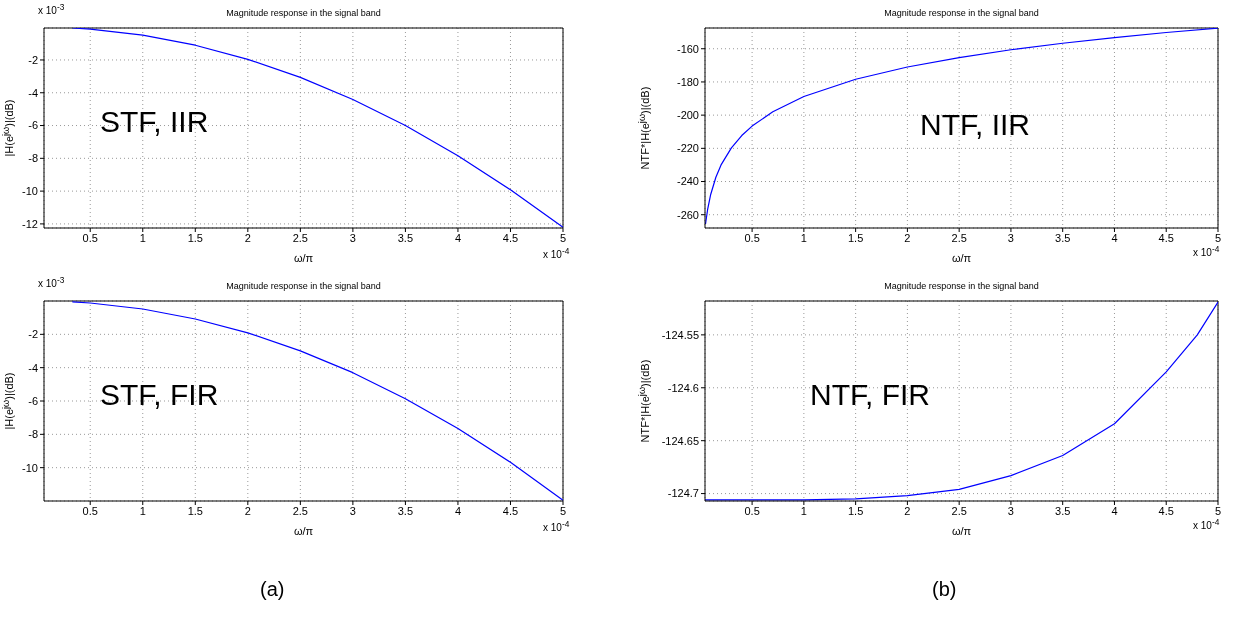 The image size is (1233, 618). Describe the element at coordinates (683, 387) in the screenshot. I see `y-tick-label: -124.6` at that location.